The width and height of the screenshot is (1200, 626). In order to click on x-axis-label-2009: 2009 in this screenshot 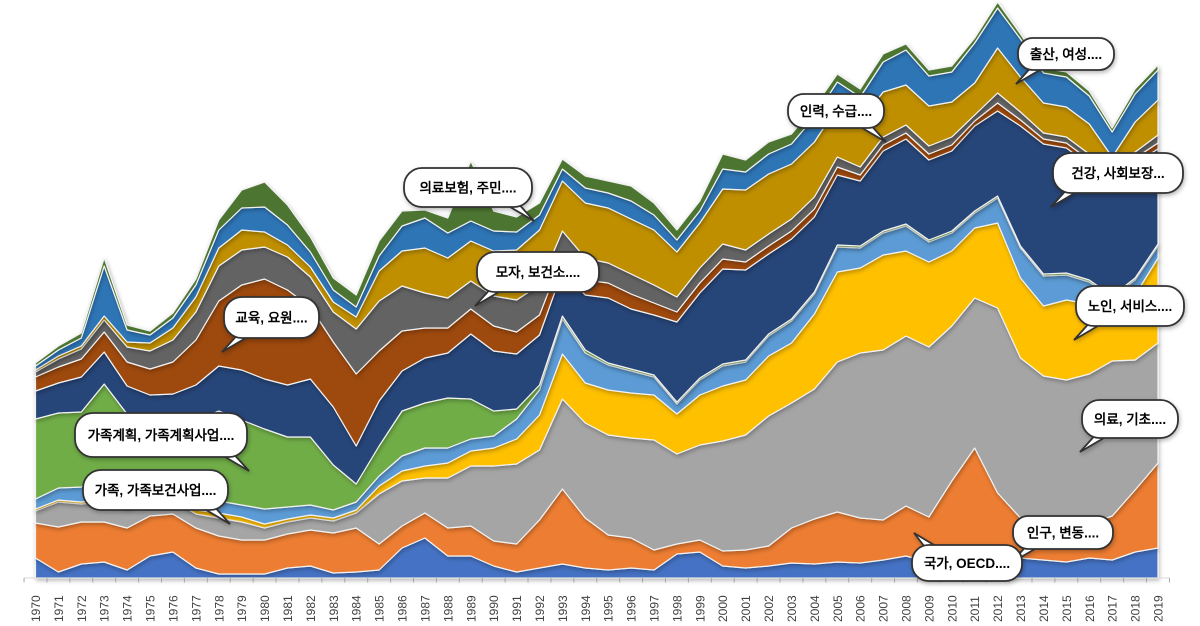, I will do `click(929, 608)`.